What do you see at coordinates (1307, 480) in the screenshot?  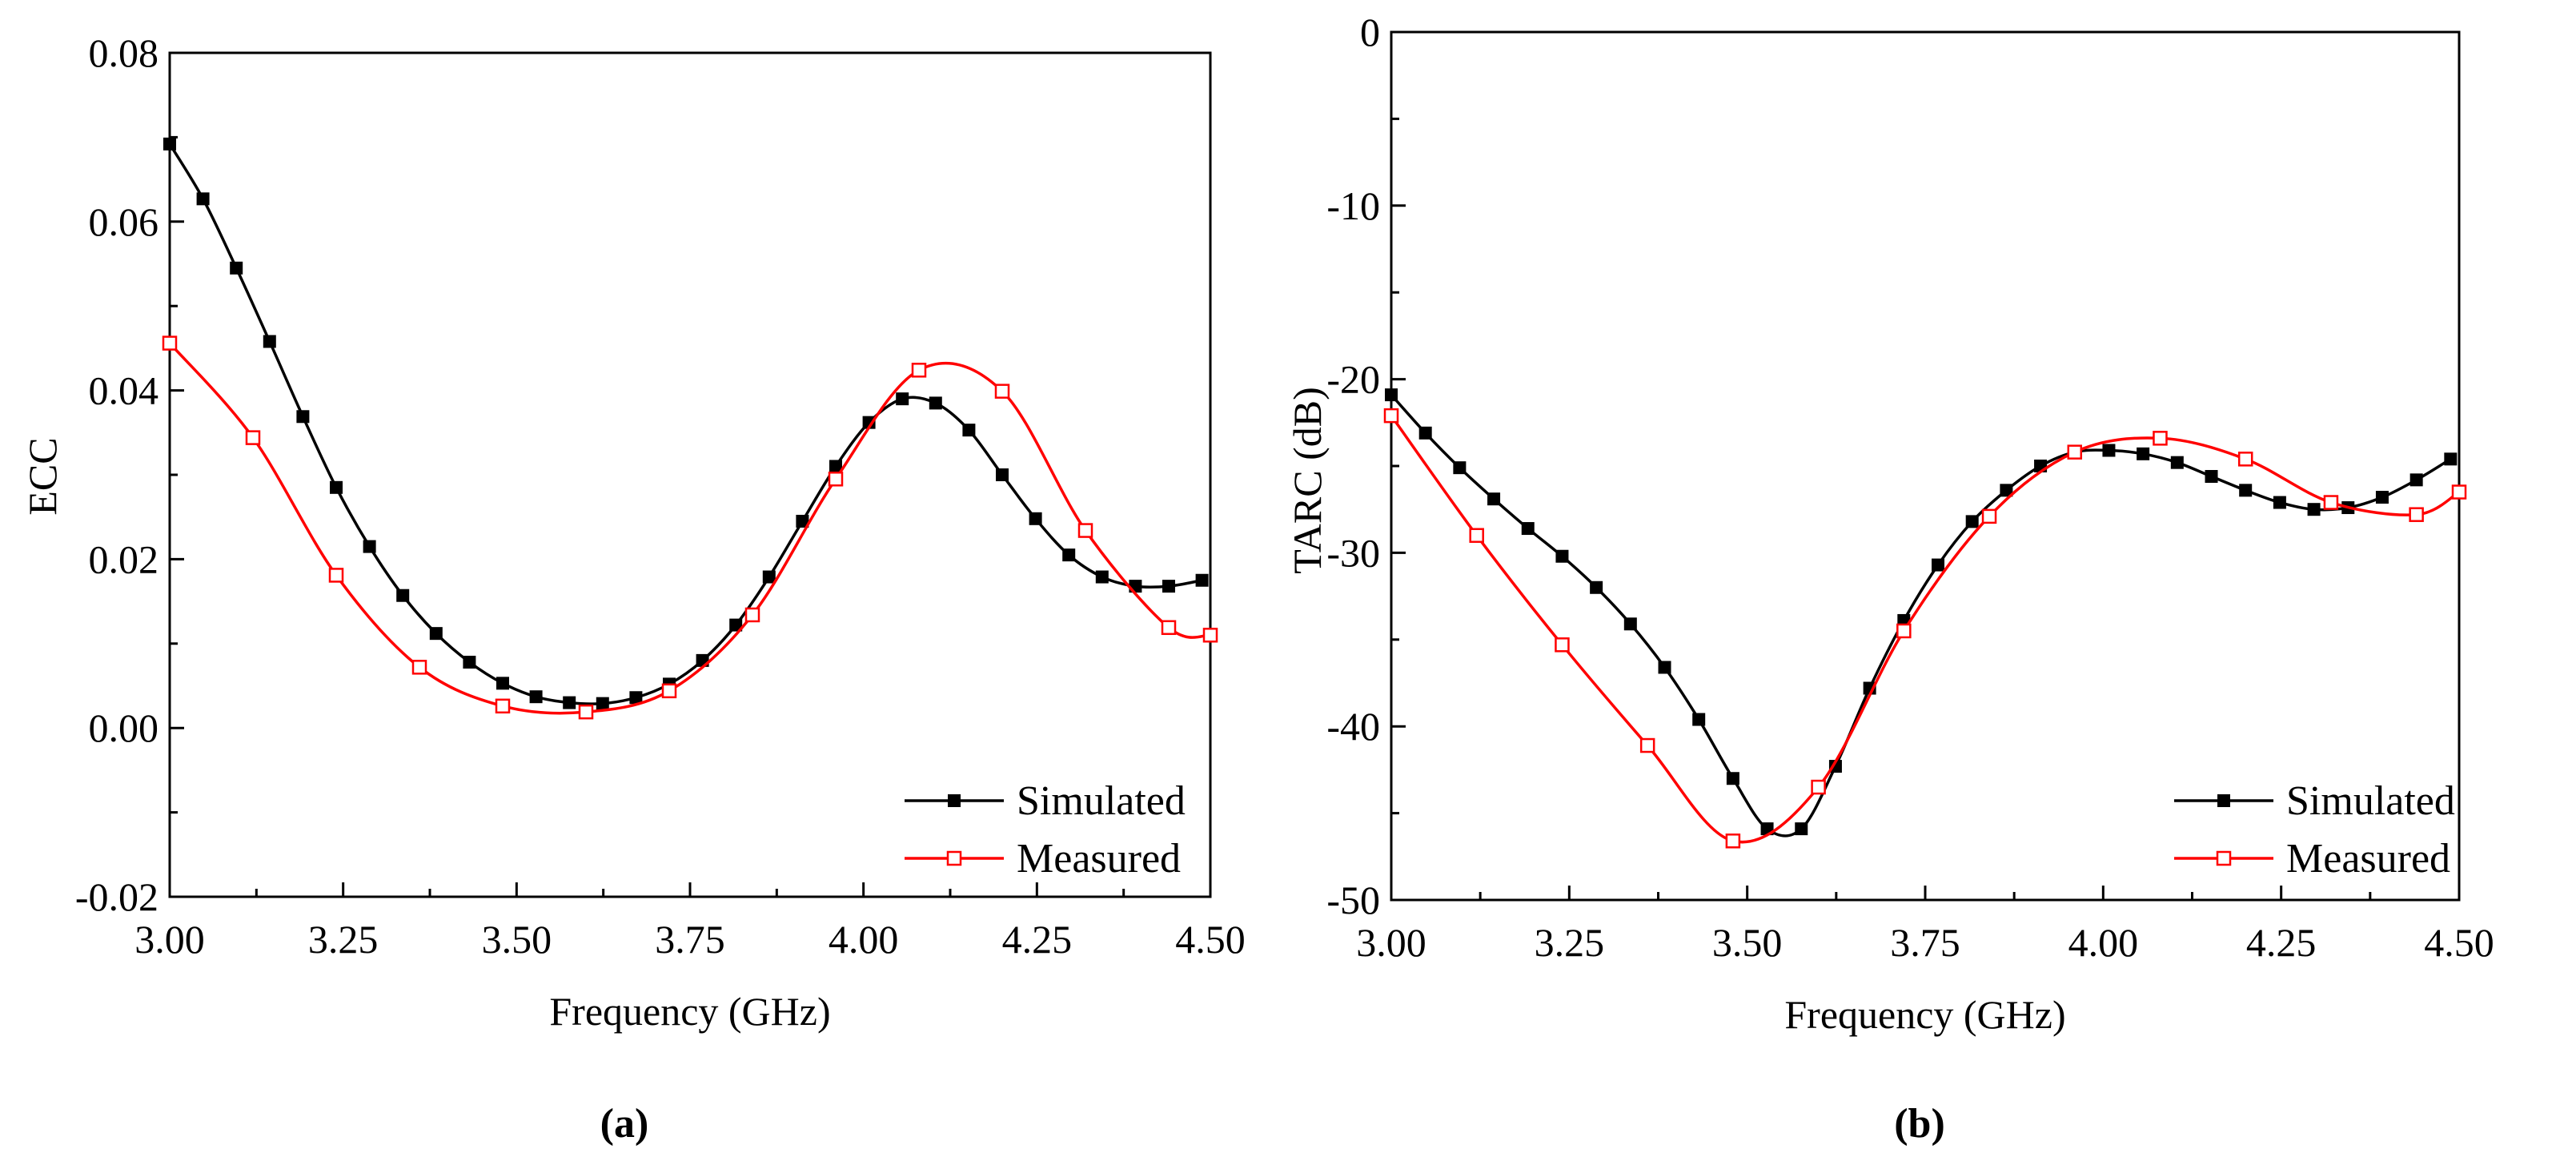 I see `y-axis-label: TARC (dB)` at bounding box center [1307, 480].